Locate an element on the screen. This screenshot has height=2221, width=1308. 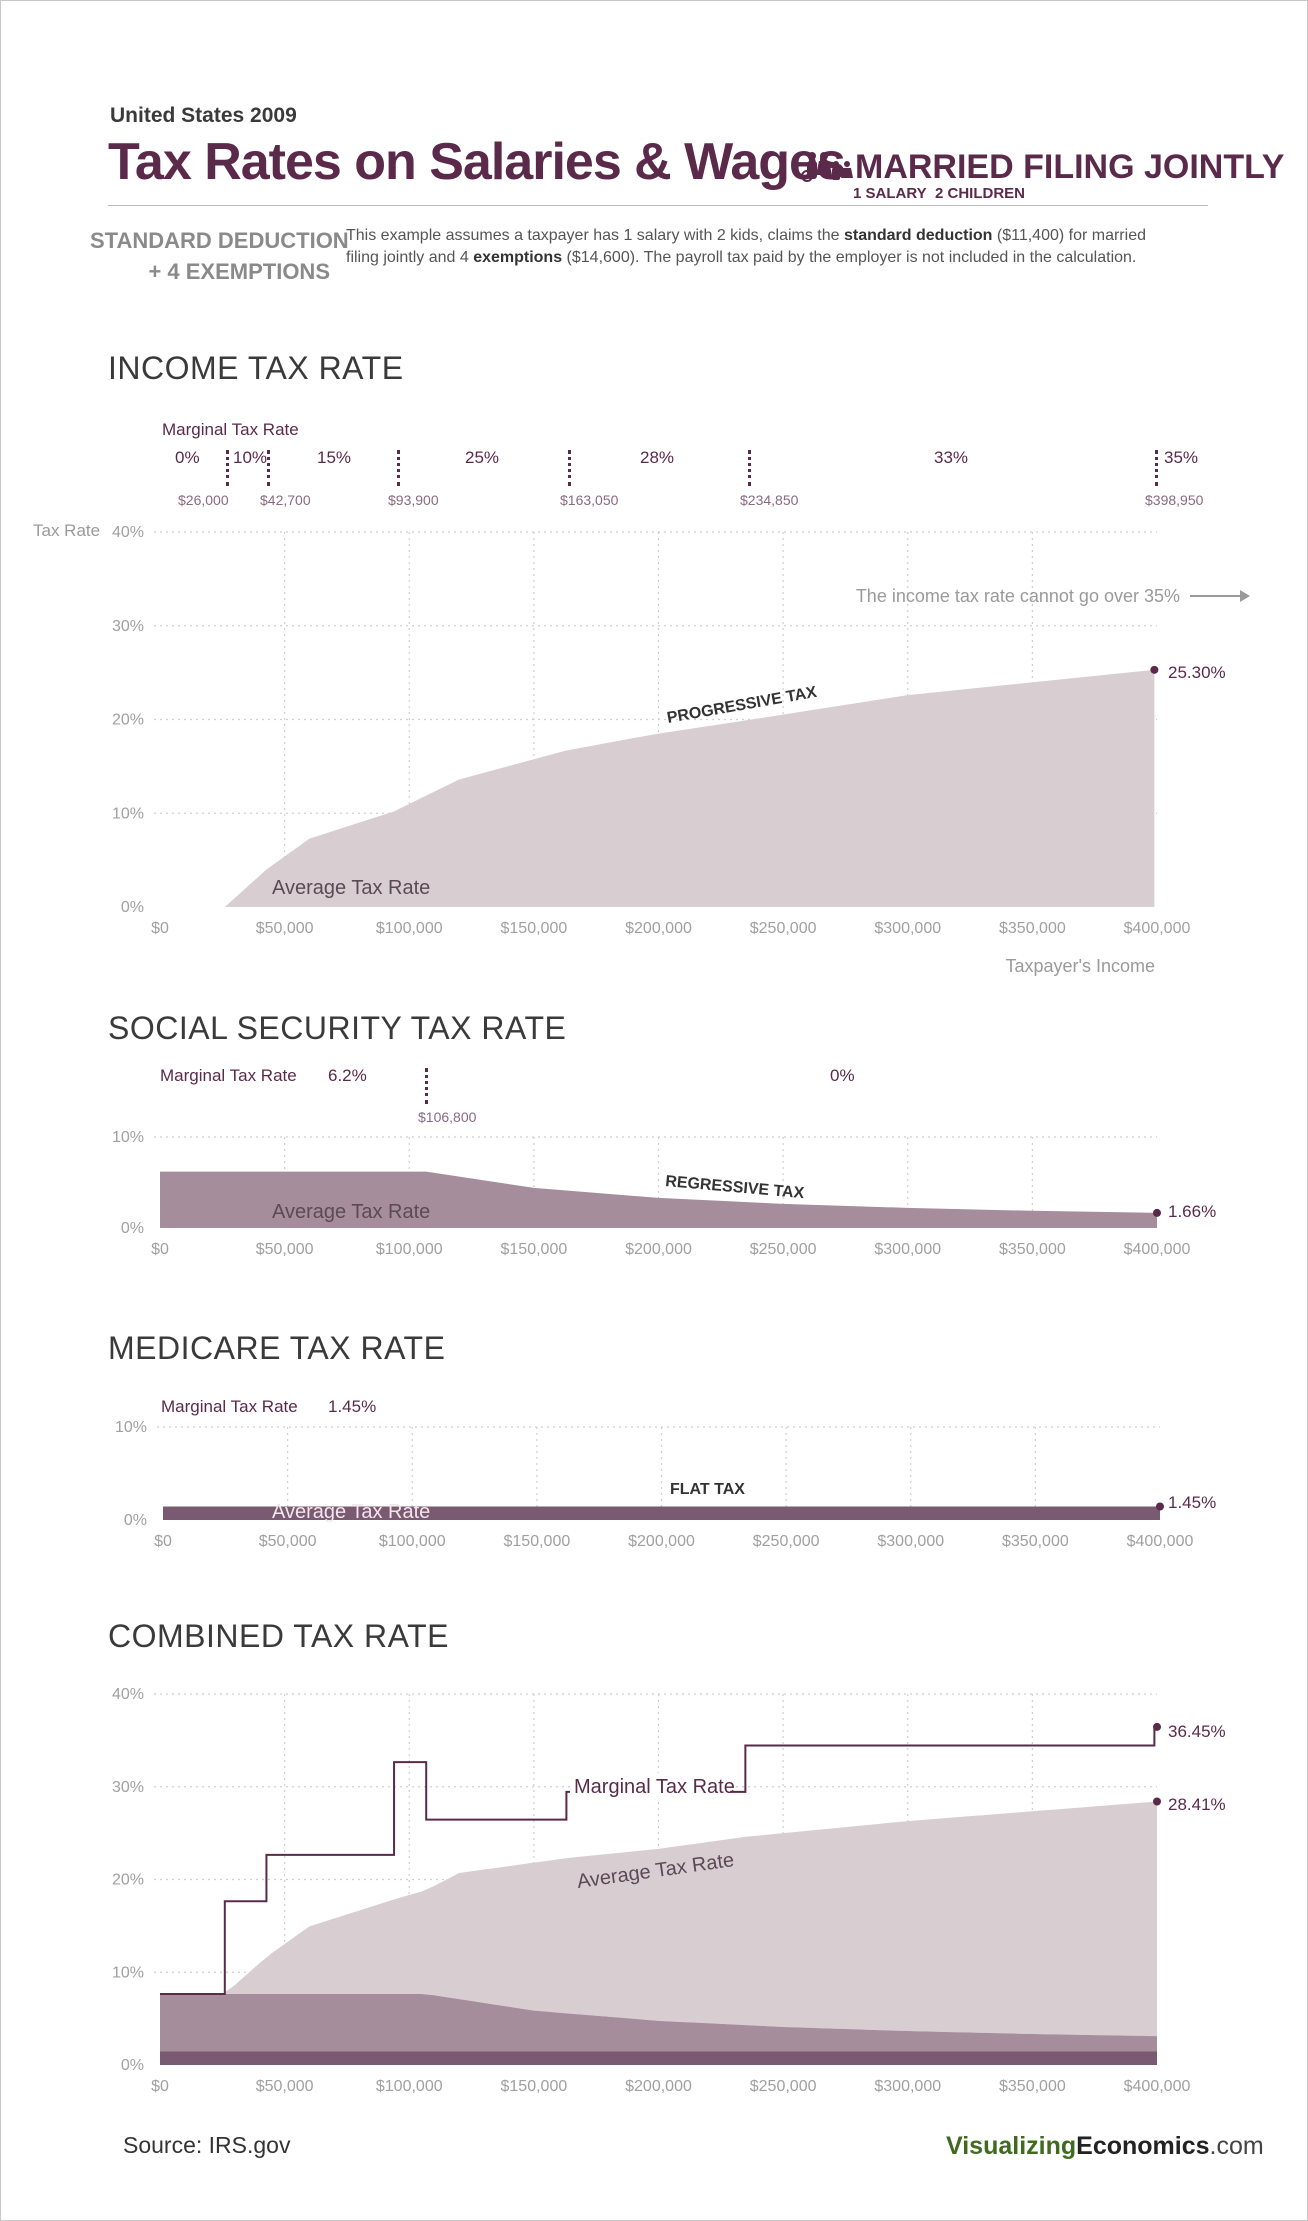
threshold-label: $163,050 is located at coordinates (589, 500).